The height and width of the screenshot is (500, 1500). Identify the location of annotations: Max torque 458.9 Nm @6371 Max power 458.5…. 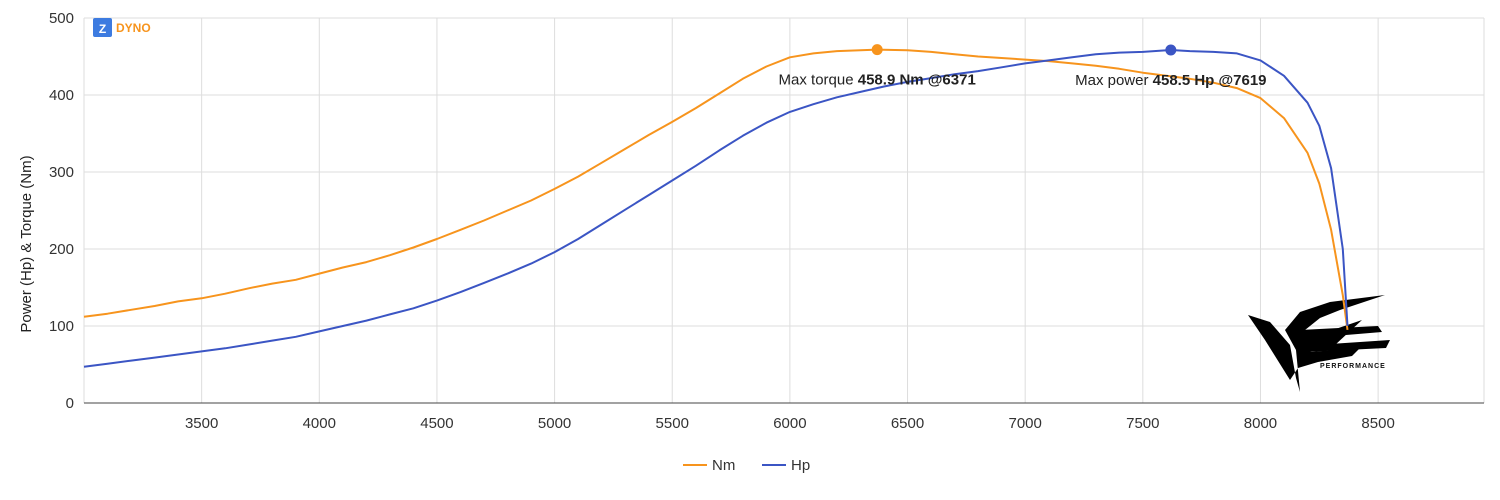
(1023, 80).